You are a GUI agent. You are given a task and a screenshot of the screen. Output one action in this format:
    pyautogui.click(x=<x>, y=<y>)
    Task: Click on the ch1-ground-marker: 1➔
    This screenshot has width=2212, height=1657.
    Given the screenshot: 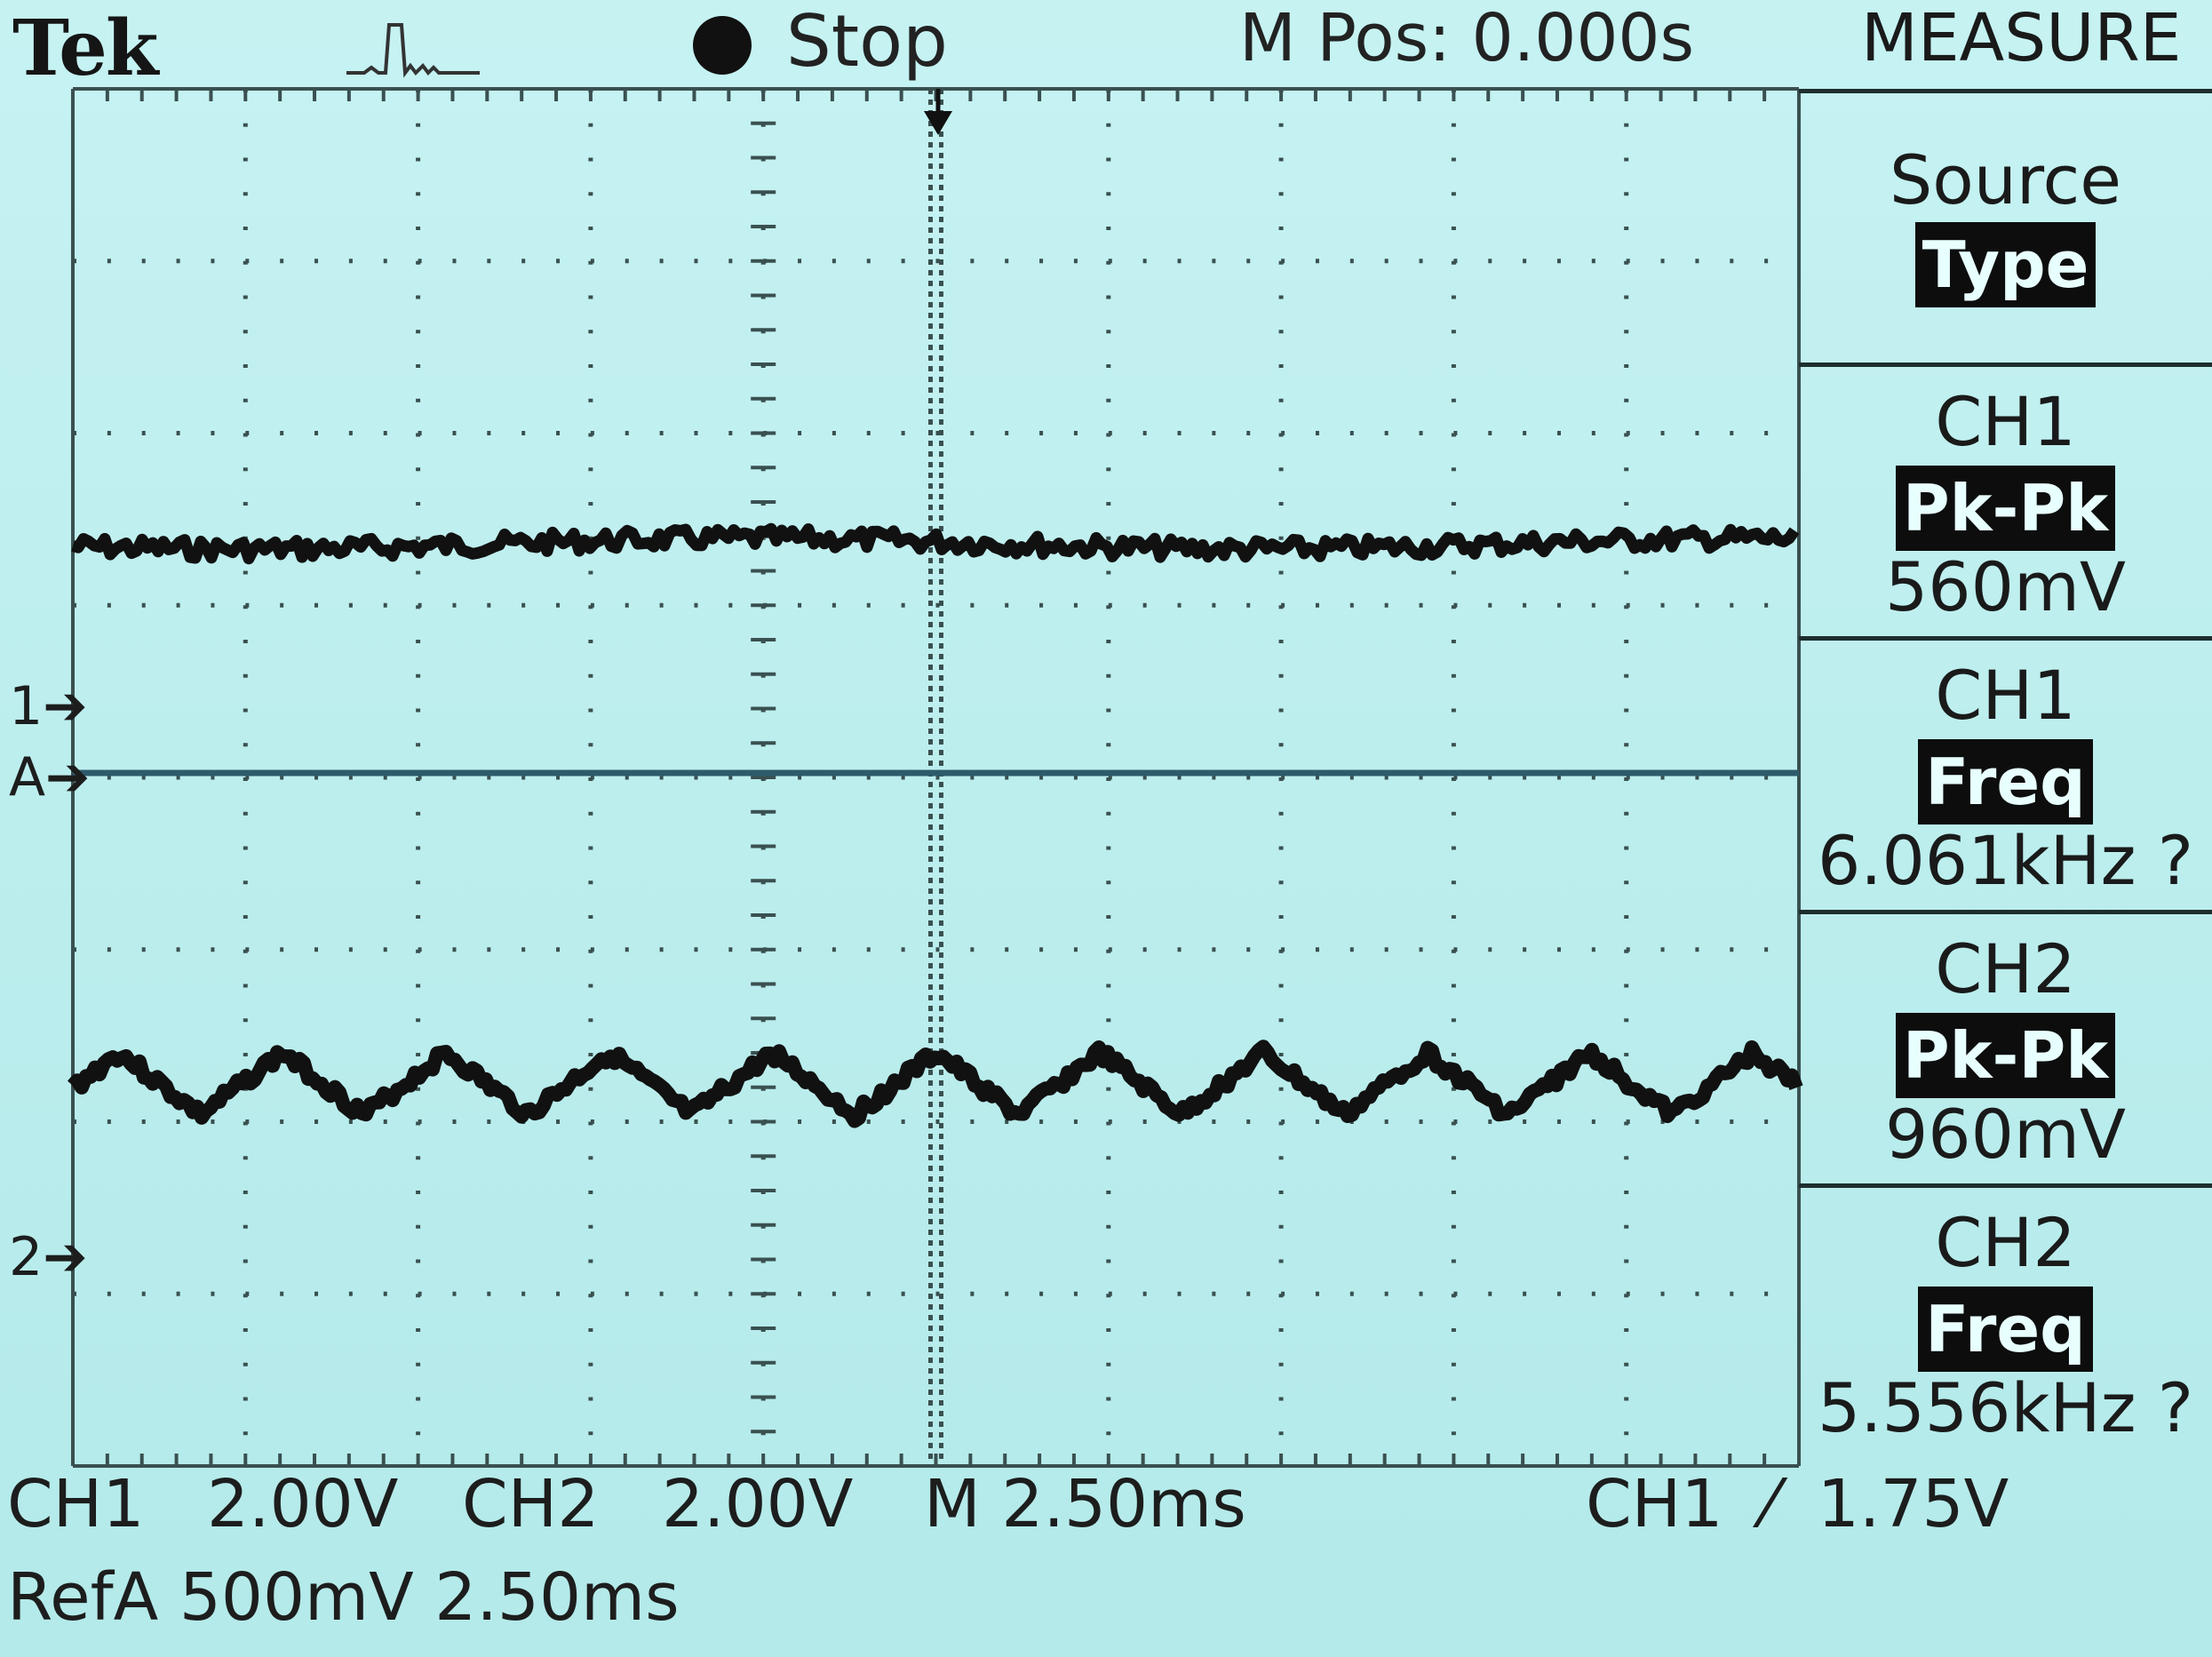 What is the action you would take?
    pyautogui.click(x=48, y=706)
    